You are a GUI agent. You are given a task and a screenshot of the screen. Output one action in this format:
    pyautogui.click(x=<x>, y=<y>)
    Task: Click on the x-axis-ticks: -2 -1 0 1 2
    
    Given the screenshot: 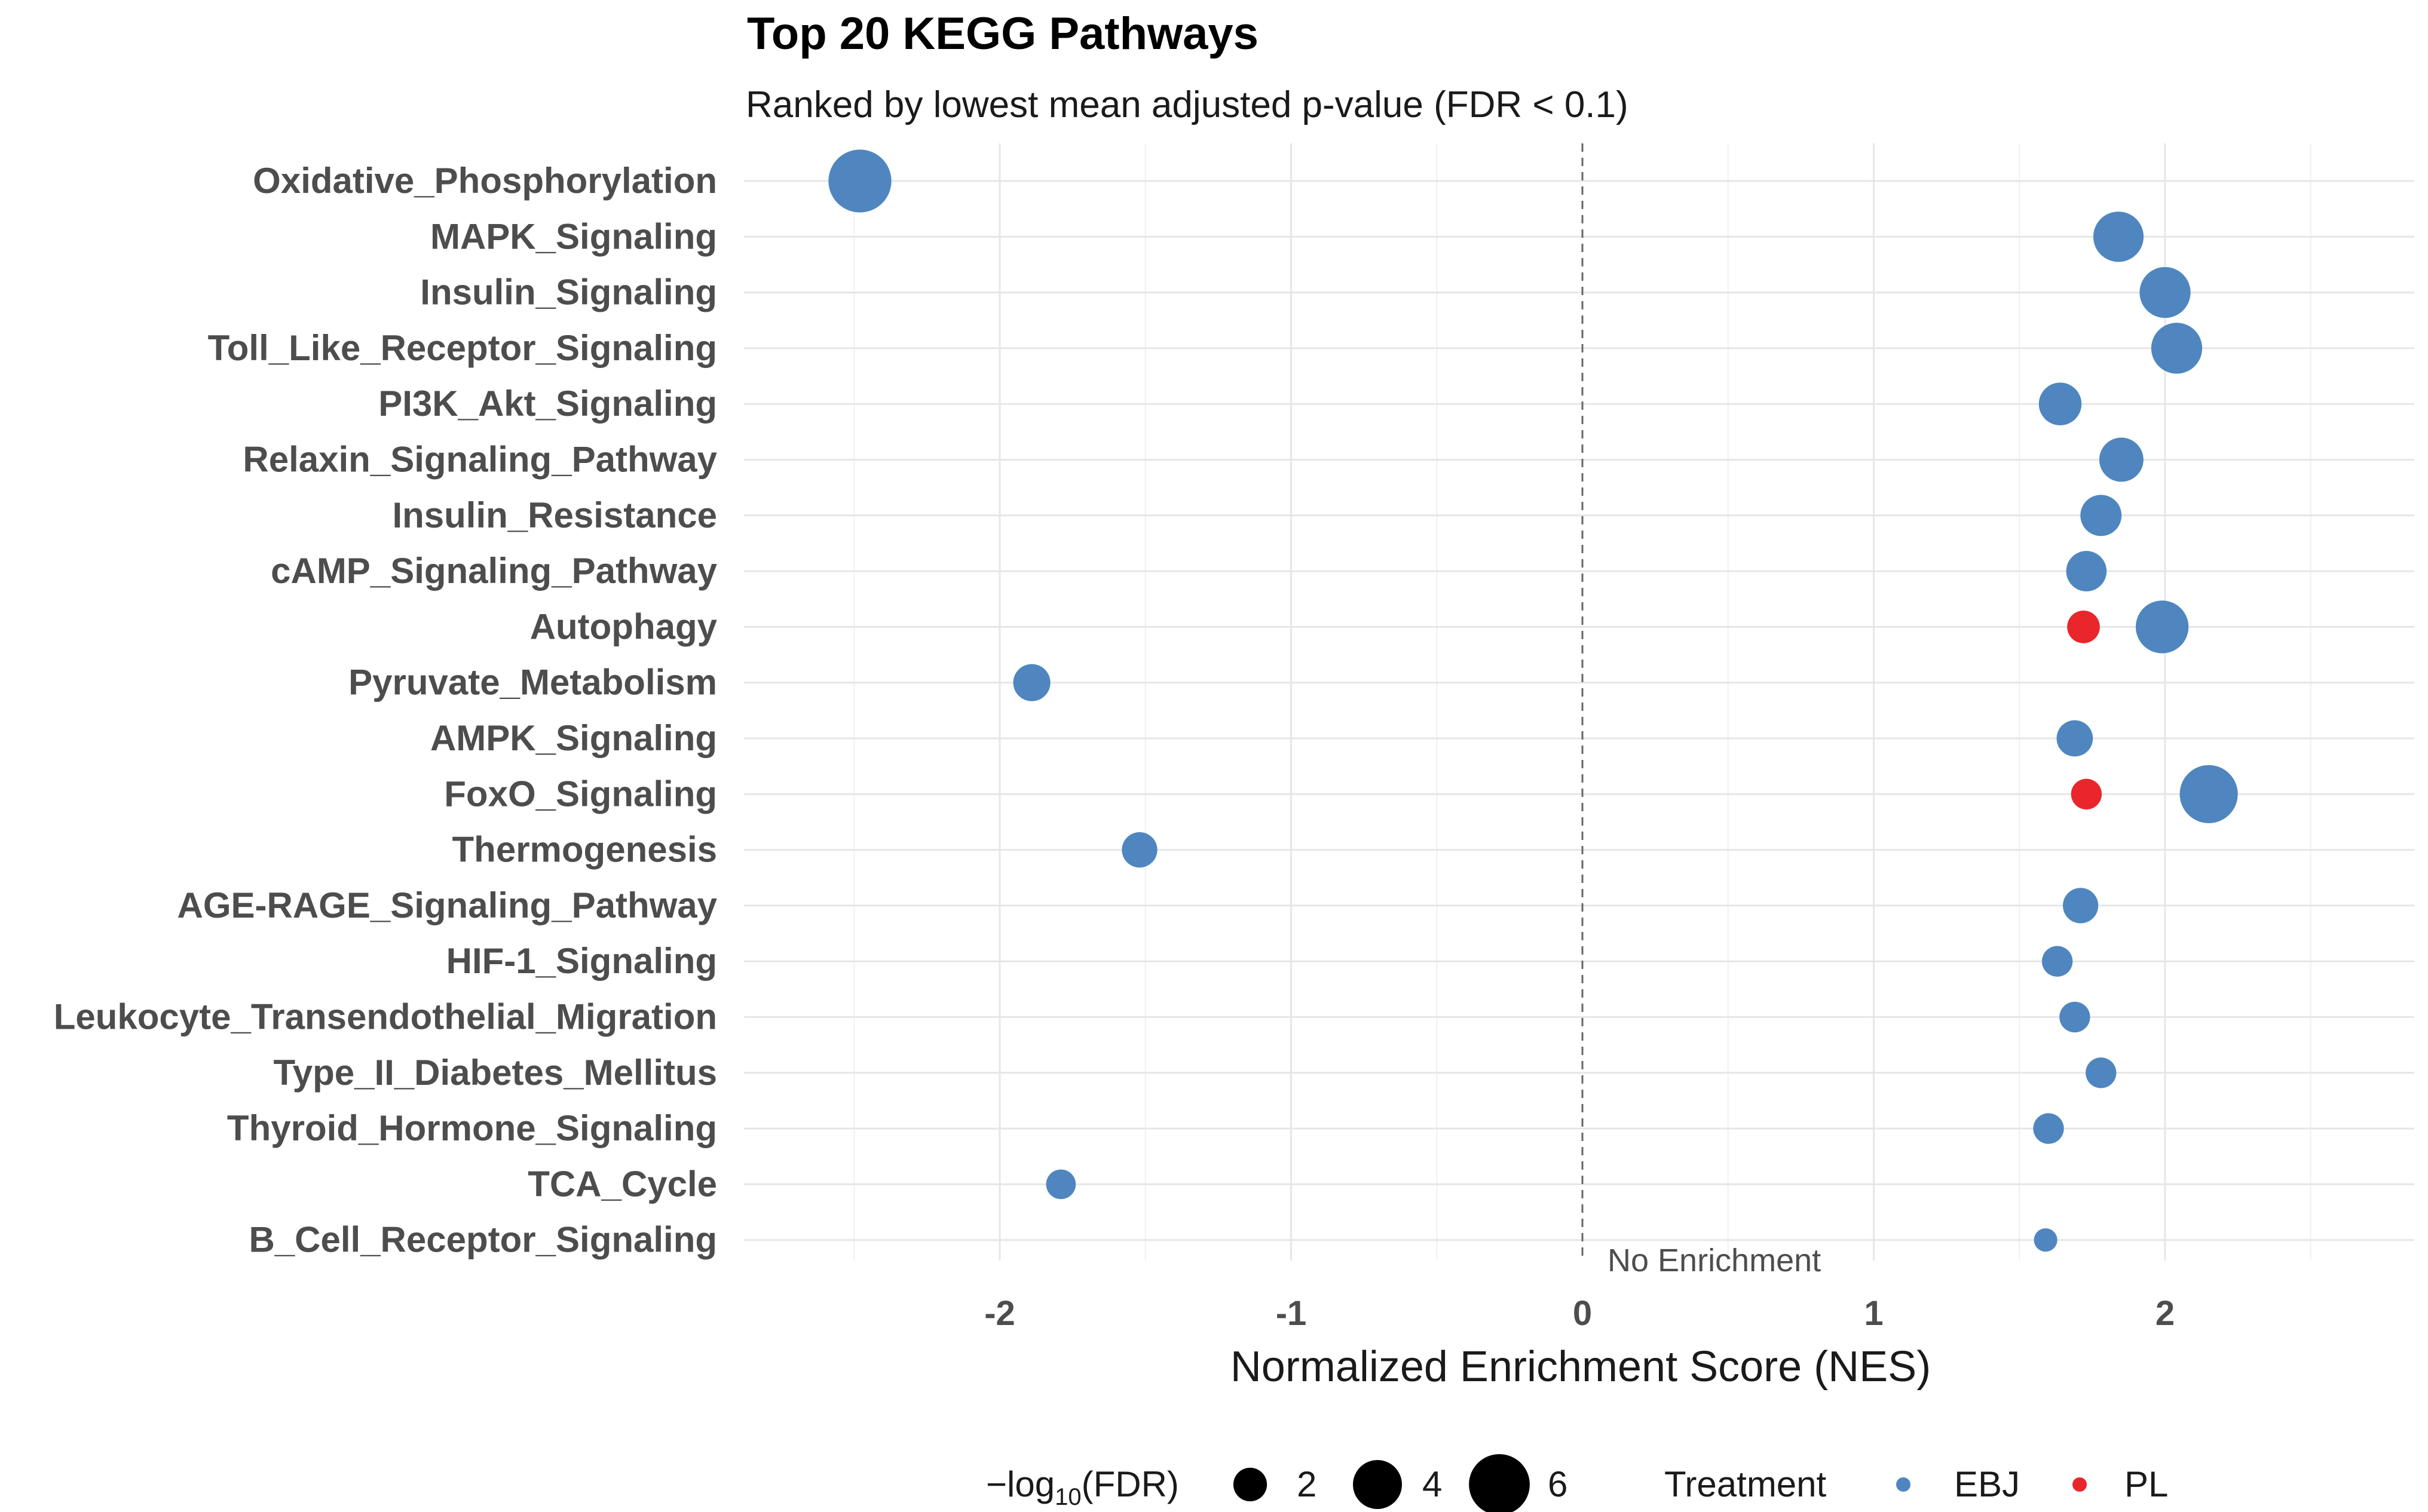 What is the action you would take?
    pyautogui.click(x=1580, y=1313)
    